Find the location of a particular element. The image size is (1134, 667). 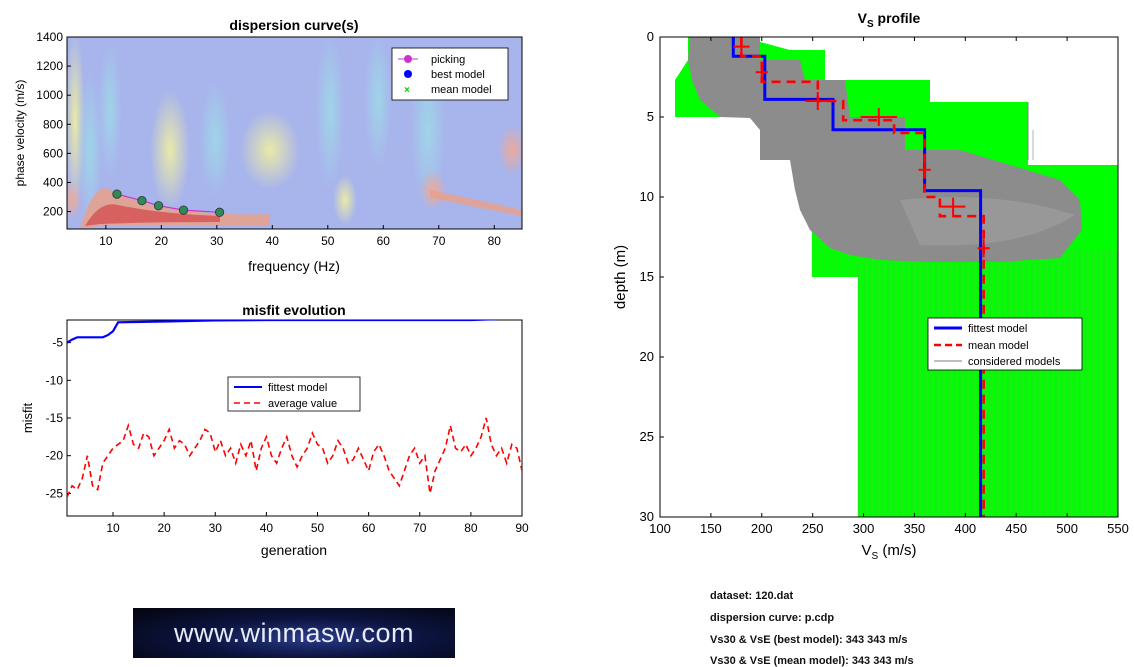

misfit-title: misfit evolution is located at coordinates (293, 310).